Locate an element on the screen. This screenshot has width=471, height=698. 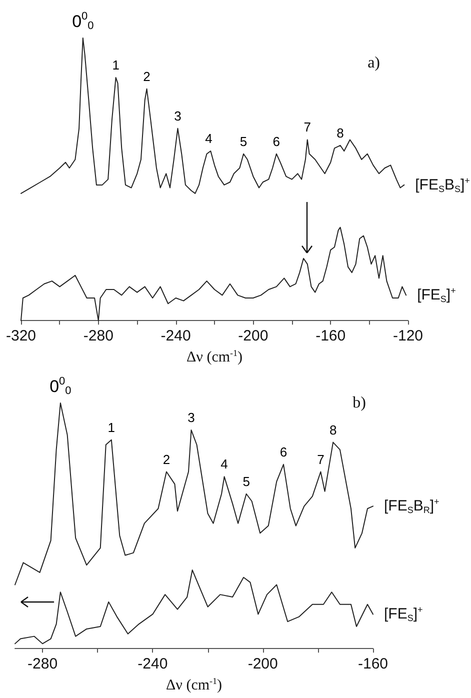
chart-title: b) is located at coordinates (359, 403).